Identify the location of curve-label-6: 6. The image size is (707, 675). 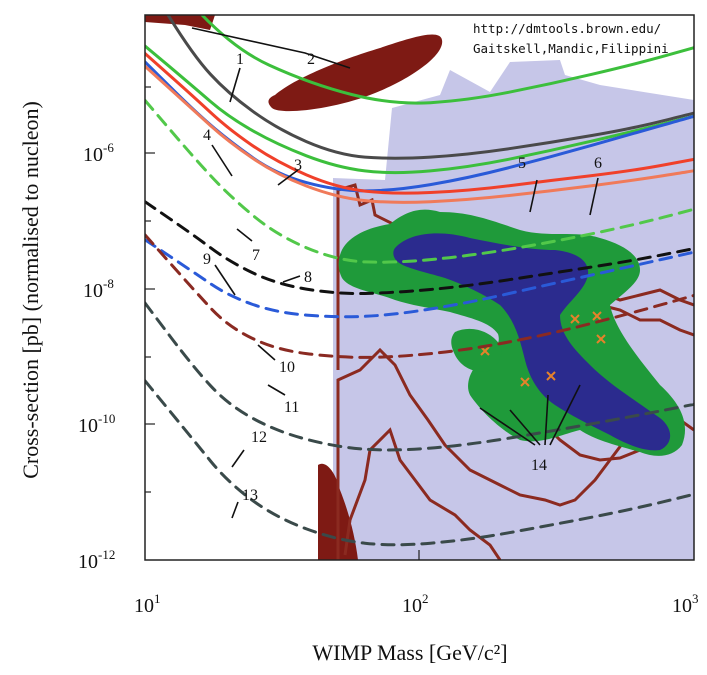
(598, 163).